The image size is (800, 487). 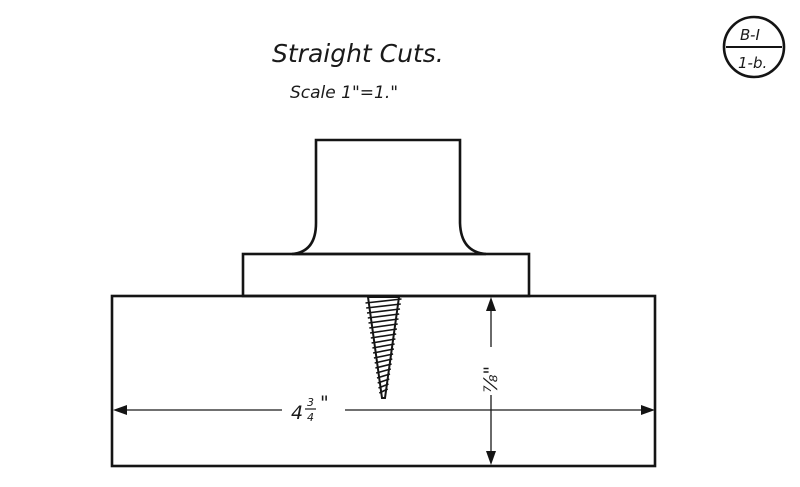 What do you see at coordinates (389, 197) in the screenshot?
I see `upright-post` at bounding box center [389, 197].